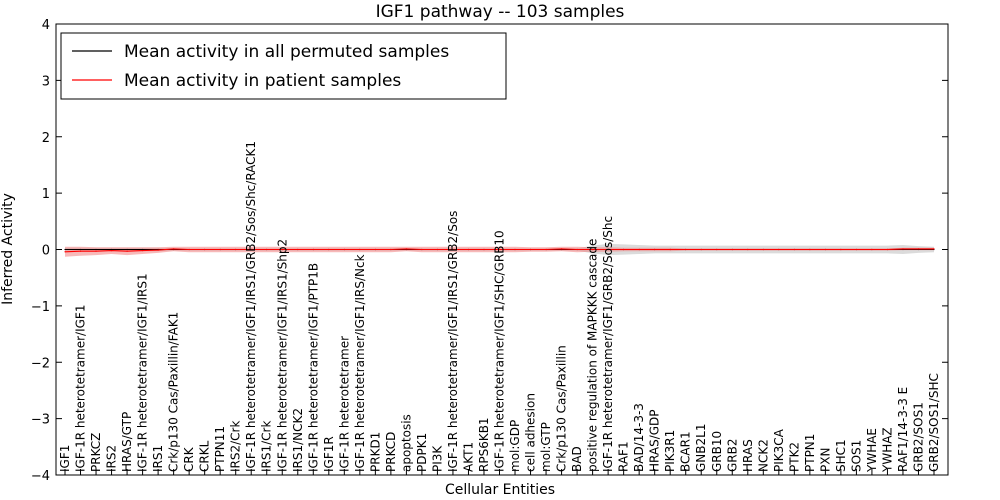  I want to click on x-tick-label: mol:GDP, so click(515, 446).